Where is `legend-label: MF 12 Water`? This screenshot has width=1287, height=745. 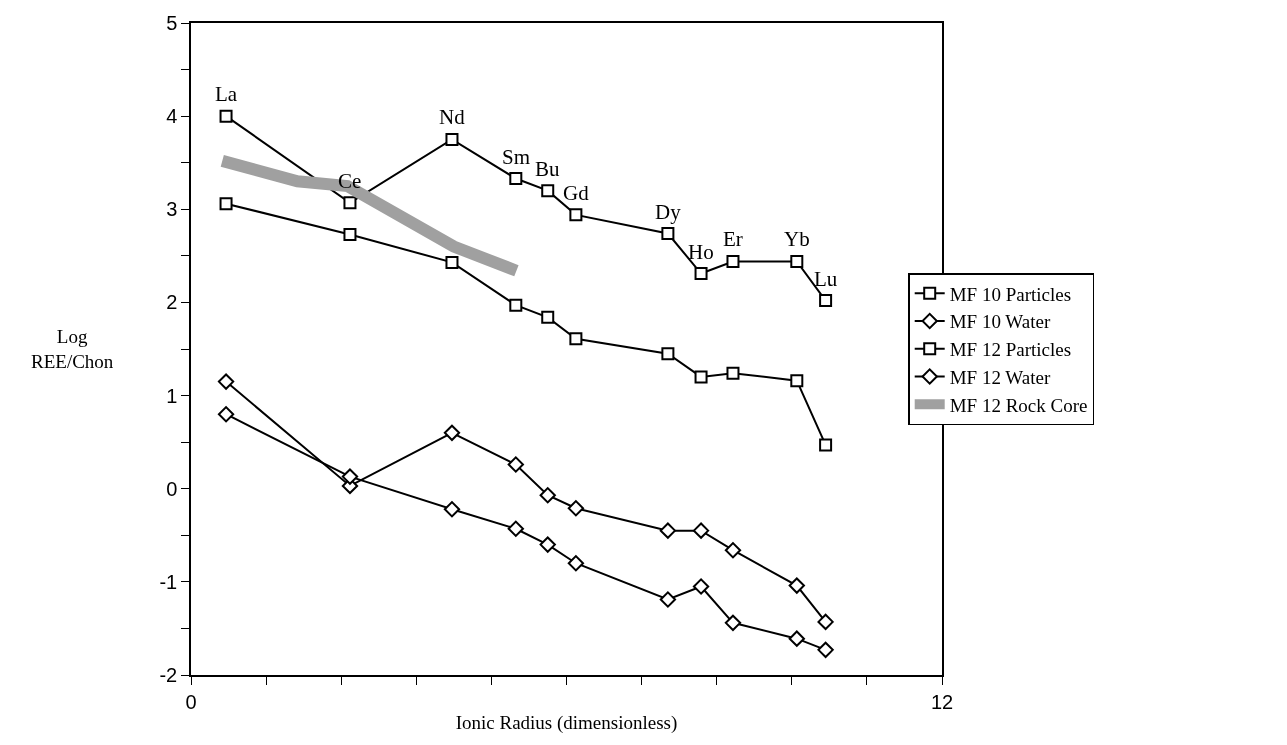
legend-label: MF 12 Water is located at coordinates (1000, 377).